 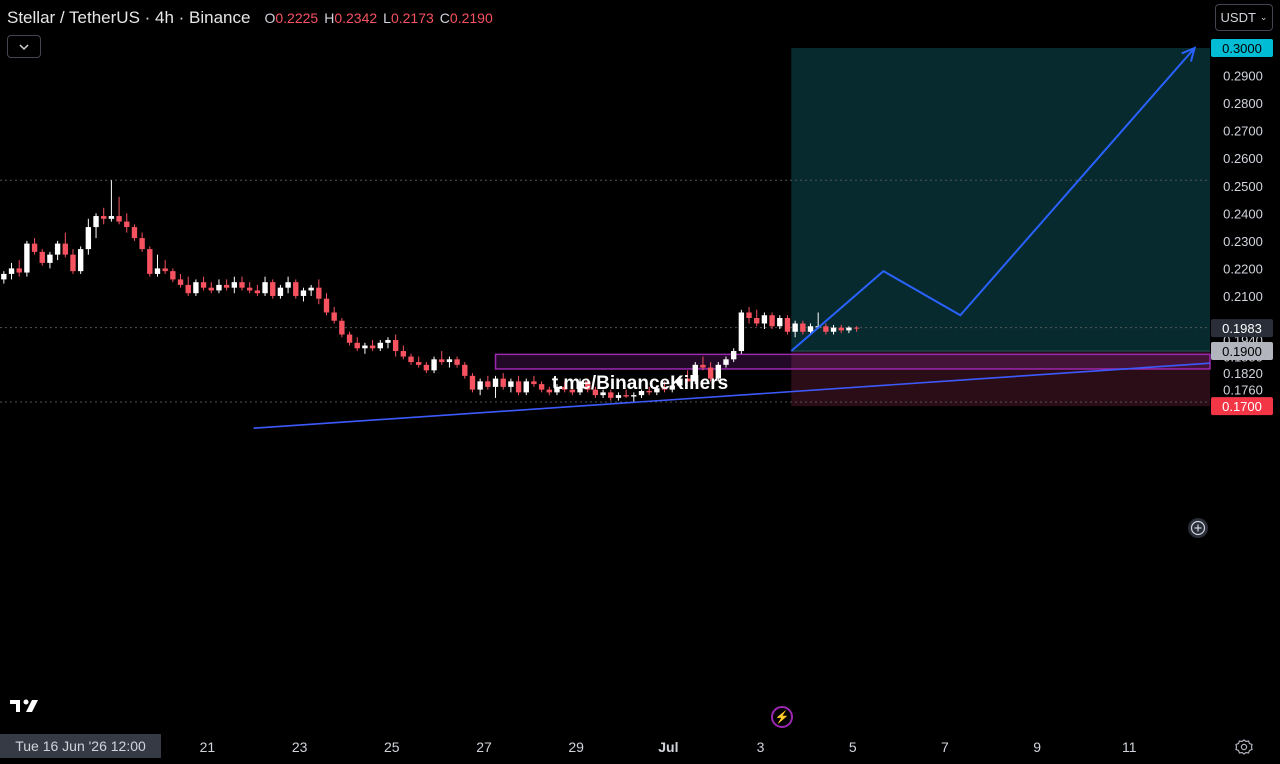 What do you see at coordinates (1242, 351) in the screenshot?
I see `price-badge-entry` at bounding box center [1242, 351].